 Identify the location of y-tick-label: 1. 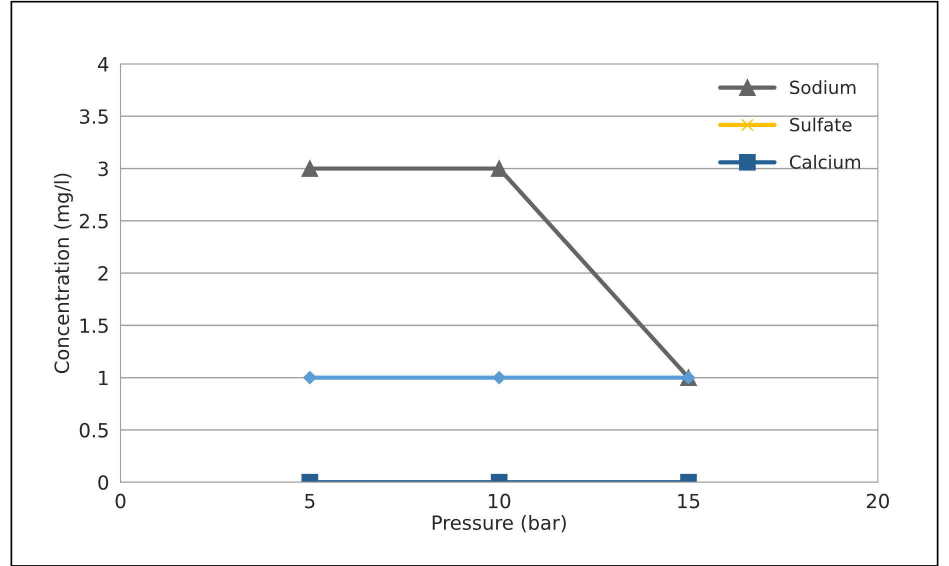
(103, 378).